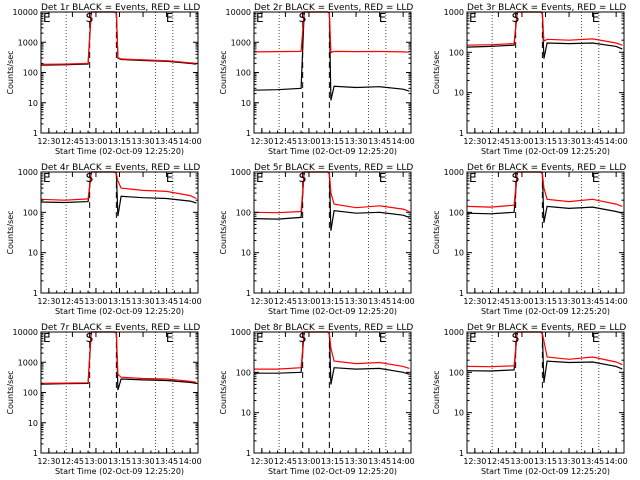 The image size is (640, 480). I want to click on y-tick-label: 10000, so click(238, 12).